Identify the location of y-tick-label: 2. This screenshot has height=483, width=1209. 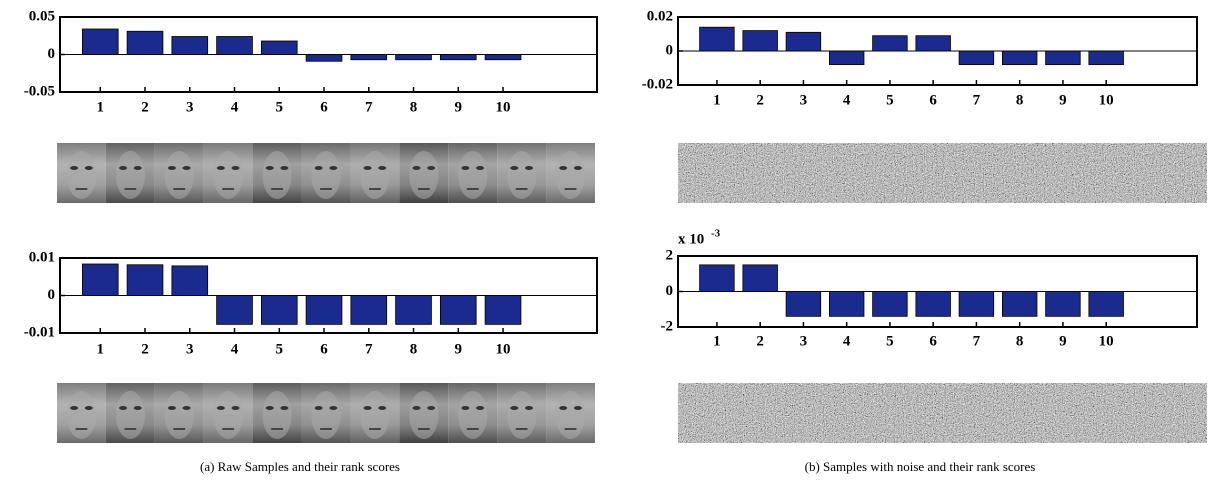
(670, 255).